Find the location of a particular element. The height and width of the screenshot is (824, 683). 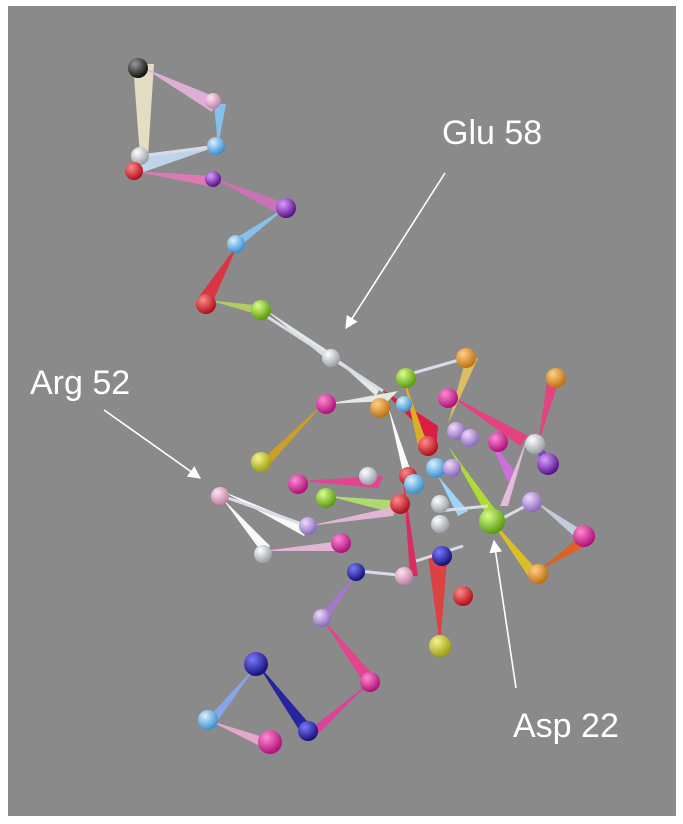

glu-arrow is located at coordinates (395, 251).